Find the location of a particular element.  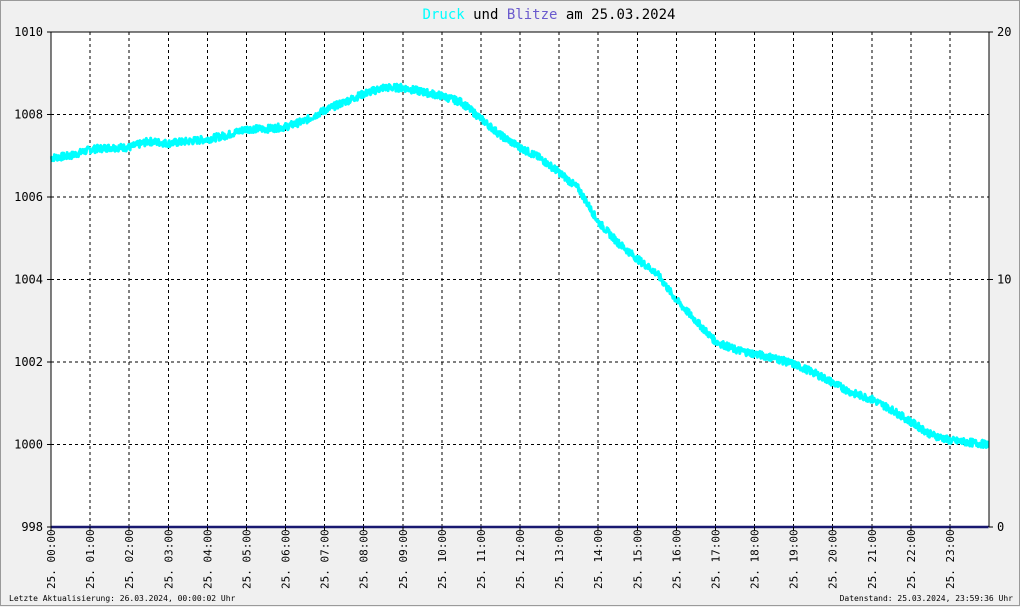

x-tick-label: 25. 14:00 is located at coordinates (598, 559).